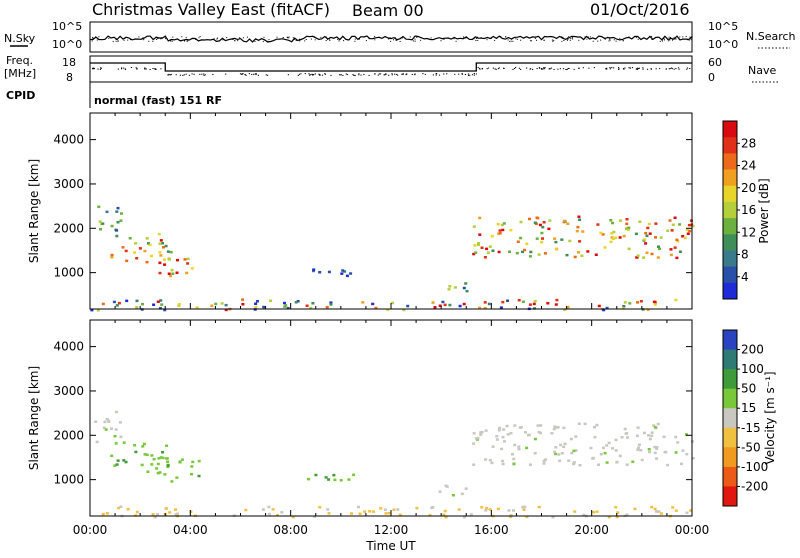 Image resolution: width=800 pixels, height=558 pixels. What do you see at coordinates (69, 62) in the screenshot?
I see `freq-tick-high: 18` at bounding box center [69, 62].